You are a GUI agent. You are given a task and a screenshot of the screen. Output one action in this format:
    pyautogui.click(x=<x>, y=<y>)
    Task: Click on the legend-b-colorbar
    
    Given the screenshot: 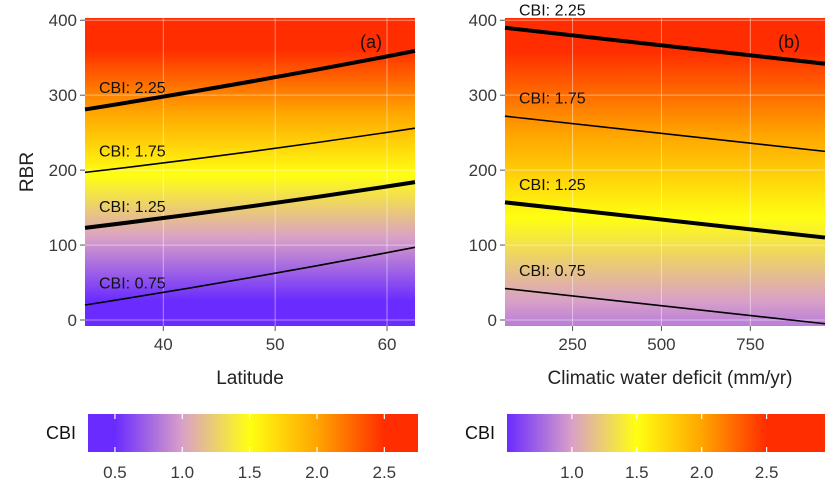 What is the action you would take?
    pyautogui.click(x=666, y=433)
    